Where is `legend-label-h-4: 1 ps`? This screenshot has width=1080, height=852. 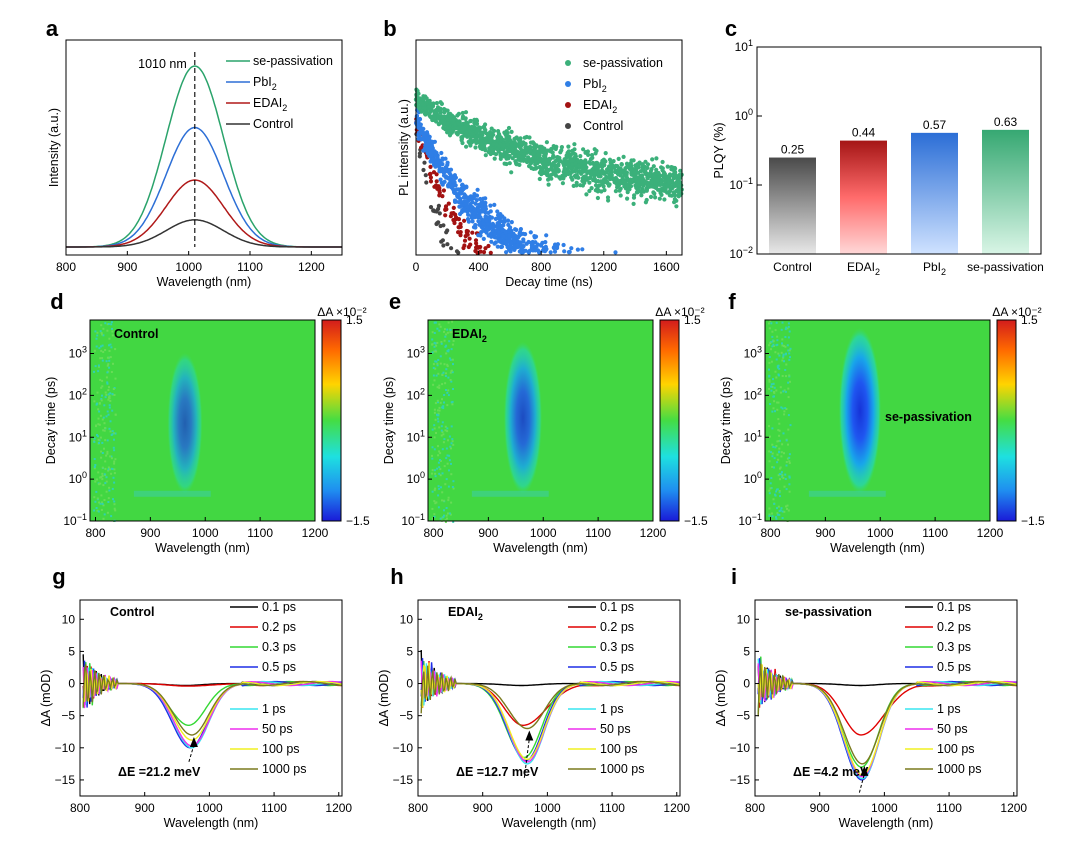
legend-label-h-4: 1 ps is located at coordinates (612, 709).